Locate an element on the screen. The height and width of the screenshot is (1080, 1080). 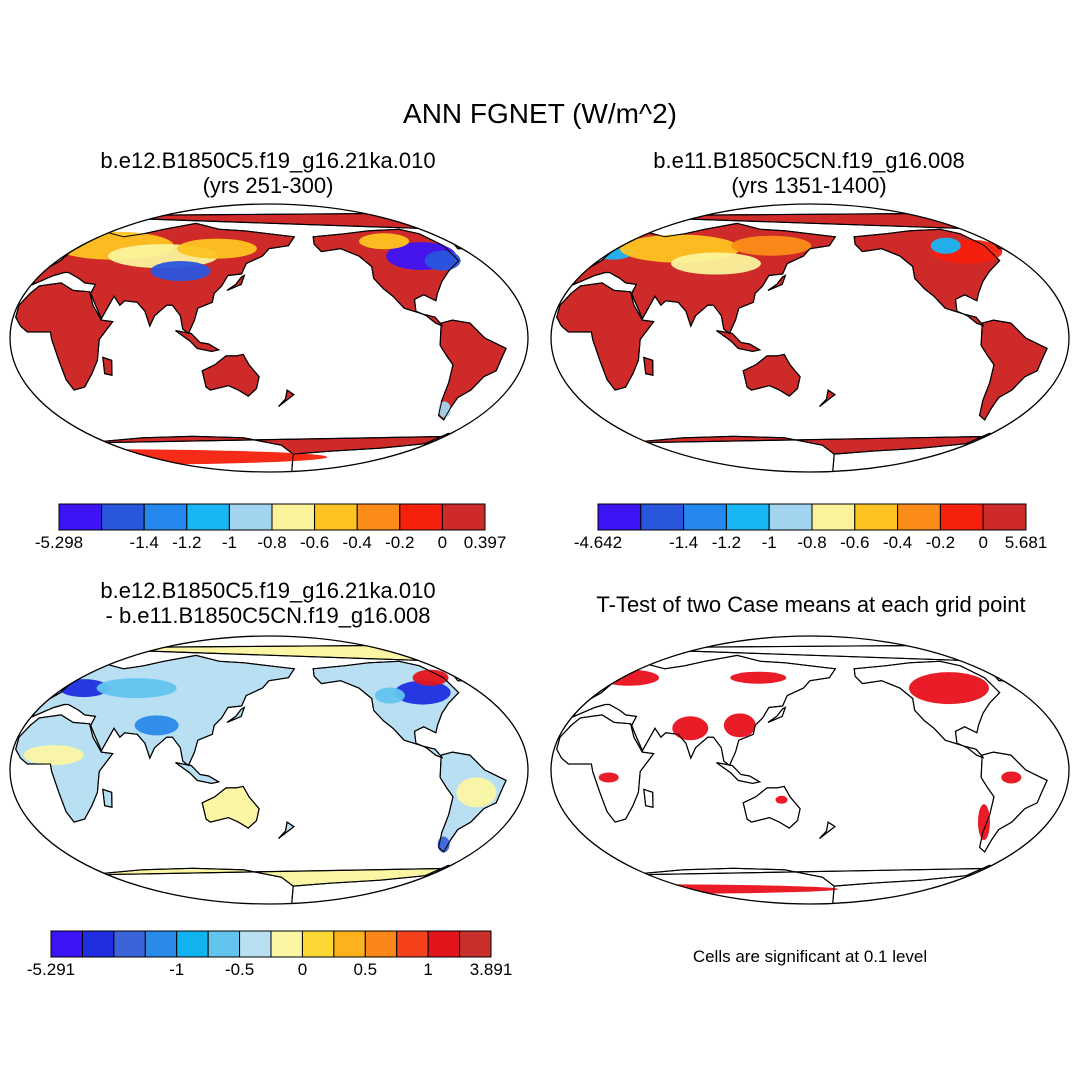
colorbar-tick-label: -1.4 is located at coordinates (683, 542).